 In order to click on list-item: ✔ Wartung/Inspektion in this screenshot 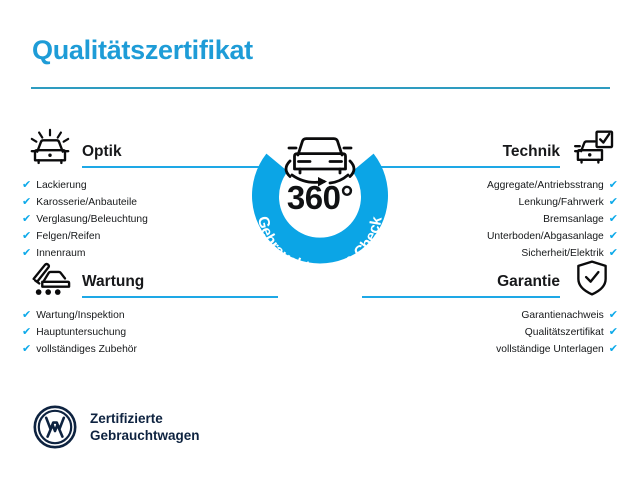, I will do `click(142, 315)`.